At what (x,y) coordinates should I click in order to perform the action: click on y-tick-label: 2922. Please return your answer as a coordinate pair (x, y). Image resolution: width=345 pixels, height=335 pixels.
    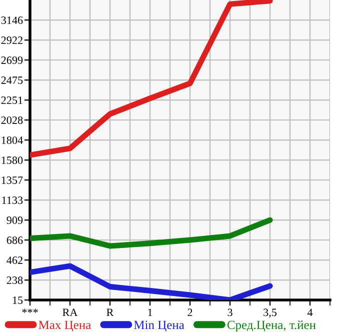
    Looking at the image, I should click on (11, 40).